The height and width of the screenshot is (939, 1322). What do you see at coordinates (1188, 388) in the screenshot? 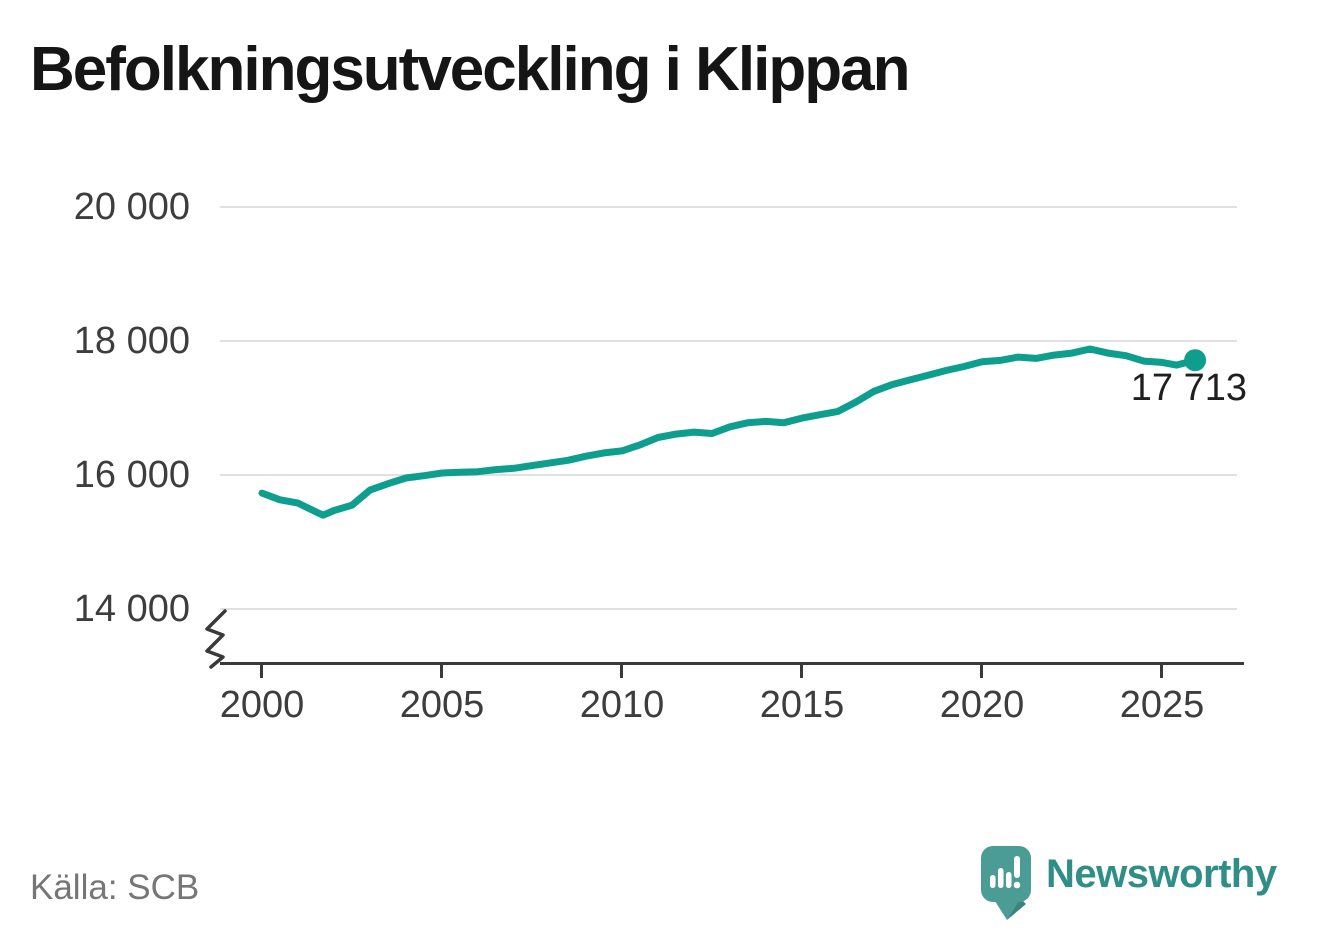
I see `last-value-label: 17 713` at bounding box center [1188, 388].